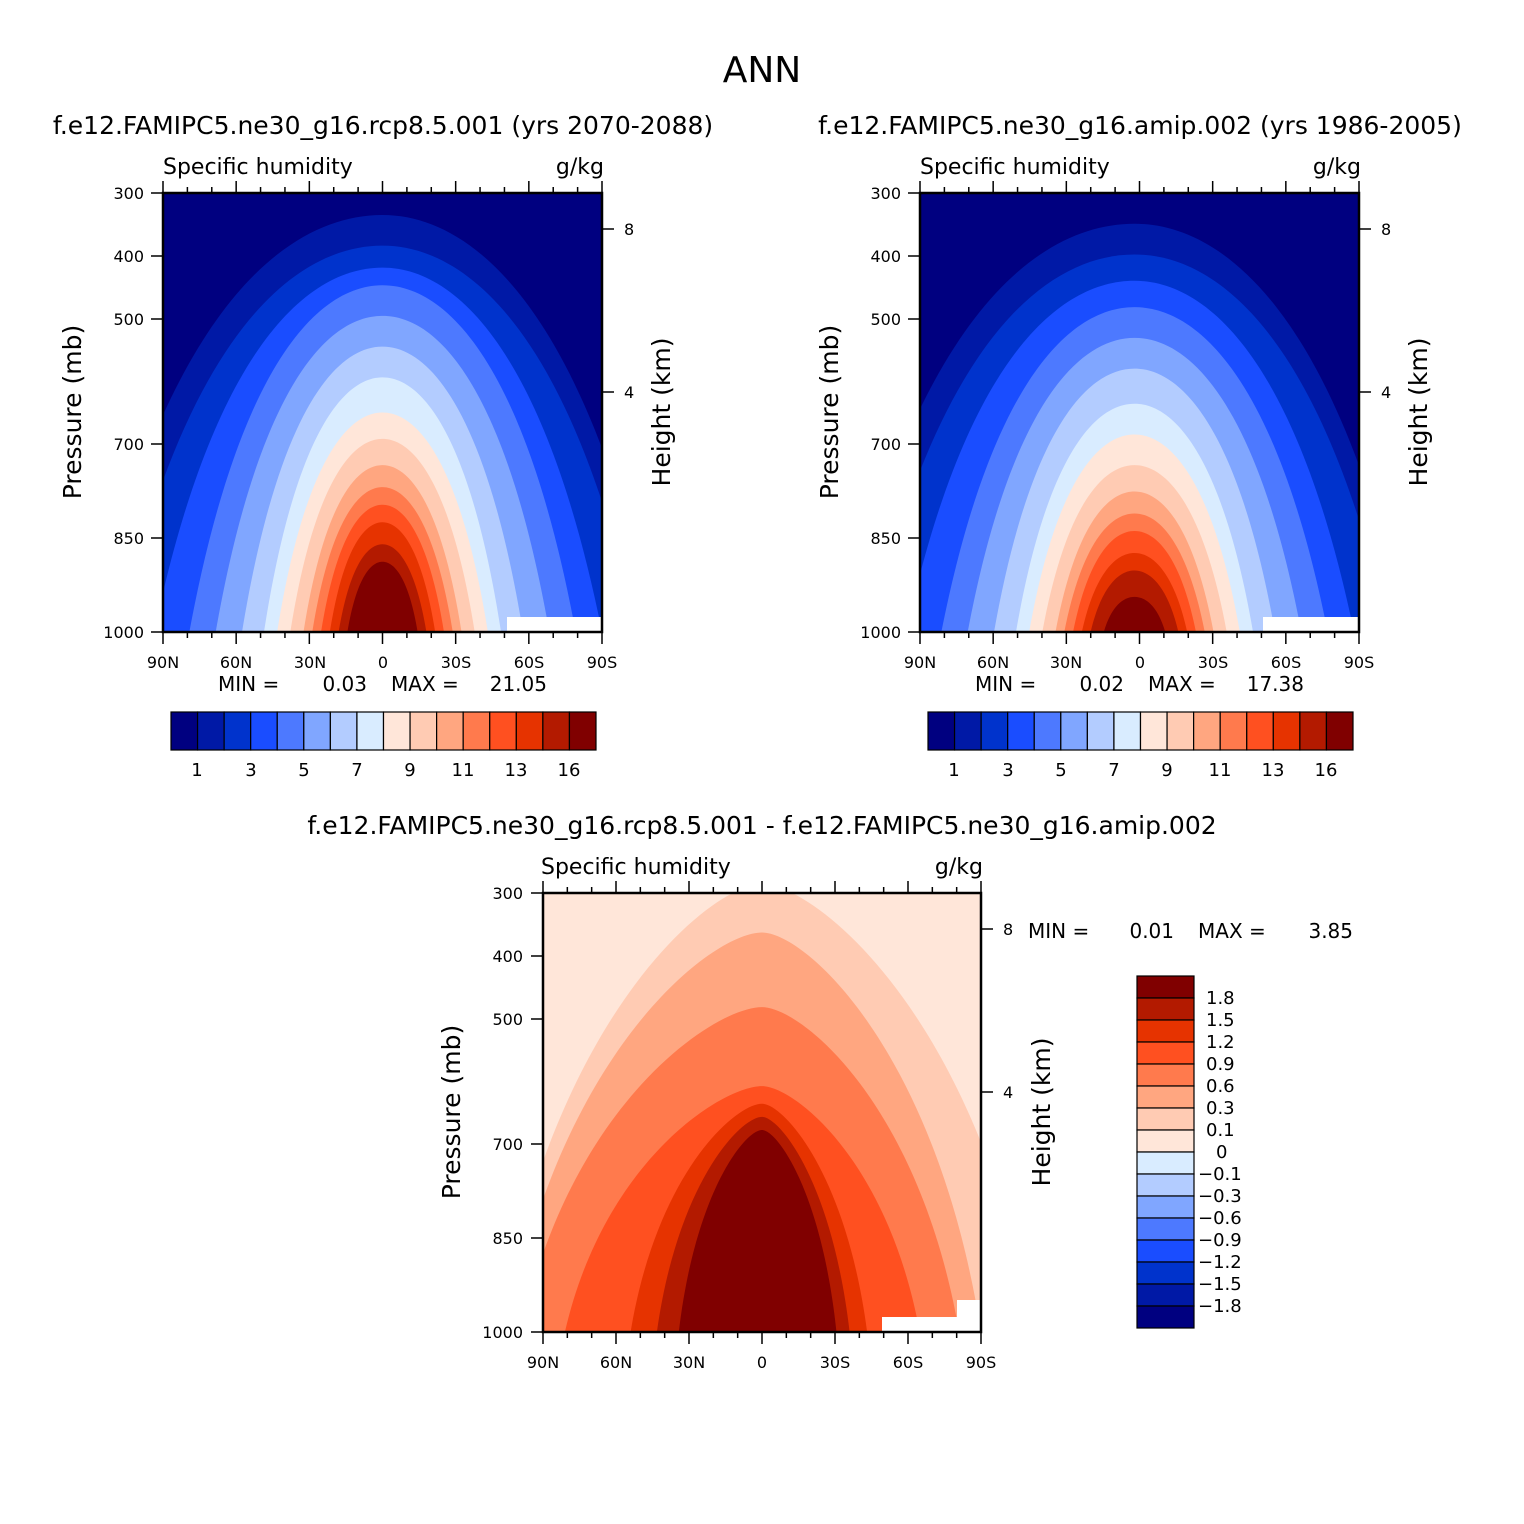  I want to click on figure-title: ANN, so click(762, 70).